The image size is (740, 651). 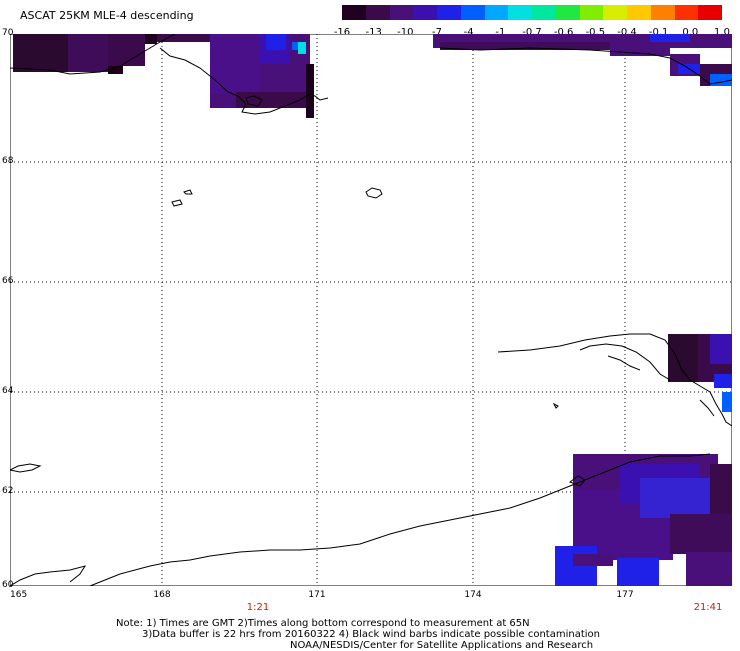 What do you see at coordinates (8, 585) in the screenshot?
I see `latitude-label: 60` at bounding box center [8, 585].